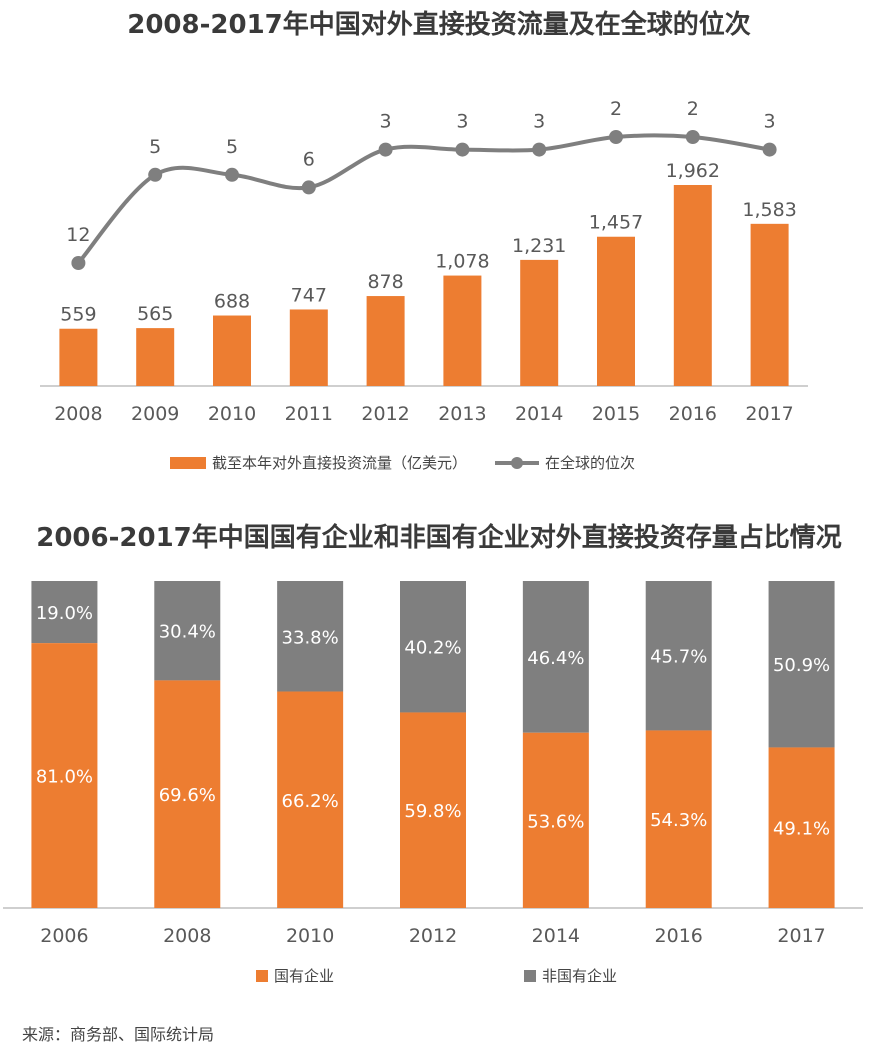 This screenshot has height=1052, width=878. What do you see at coordinates (78, 357) in the screenshot?
I see `bar-2008` at bounding box center [78, 357].